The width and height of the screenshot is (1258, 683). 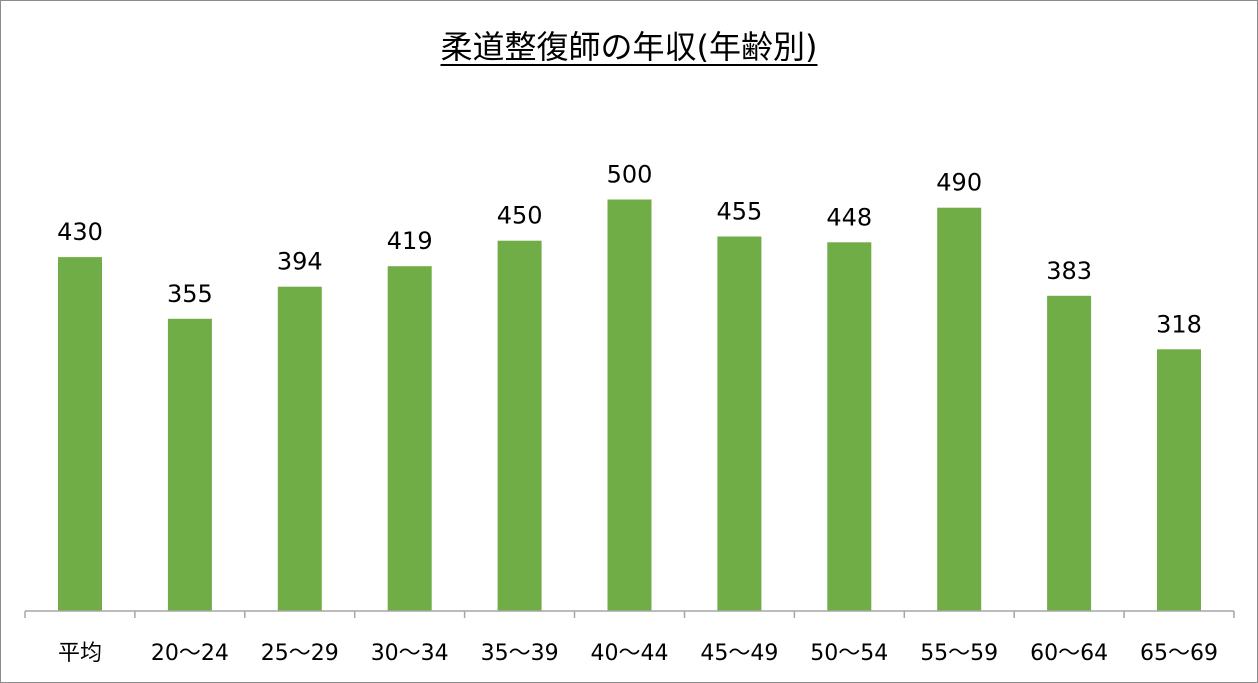 What do you see at coordinates (520, 653) in the screenshot?
I see `x-tick-label: 35〜39` at bounding box center [520, 653].